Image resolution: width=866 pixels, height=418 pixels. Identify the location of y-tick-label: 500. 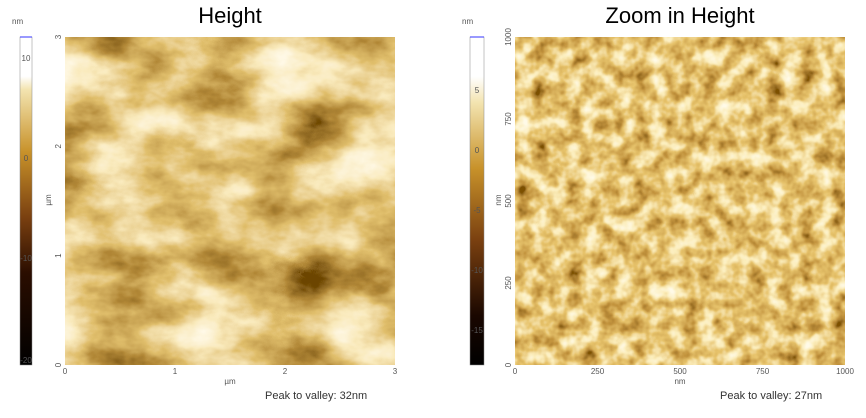
(508, 201).